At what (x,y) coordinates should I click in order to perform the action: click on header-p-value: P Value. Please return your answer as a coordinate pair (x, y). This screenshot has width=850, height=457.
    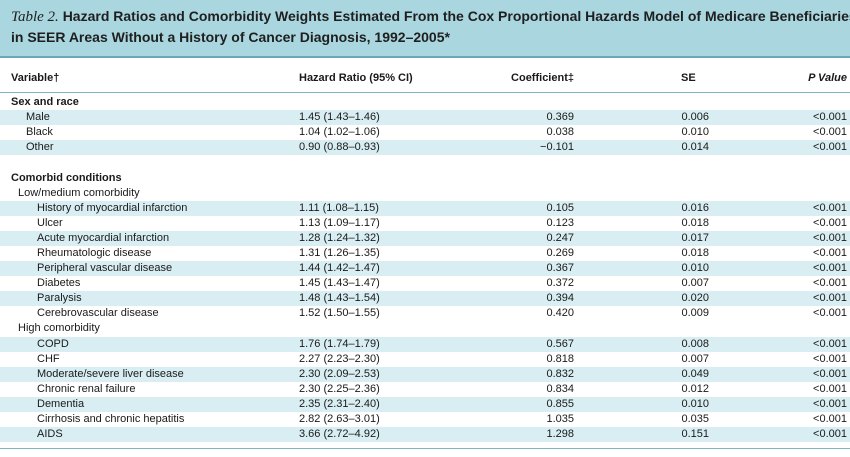
    Looking at the image, I should click on (827, 78).